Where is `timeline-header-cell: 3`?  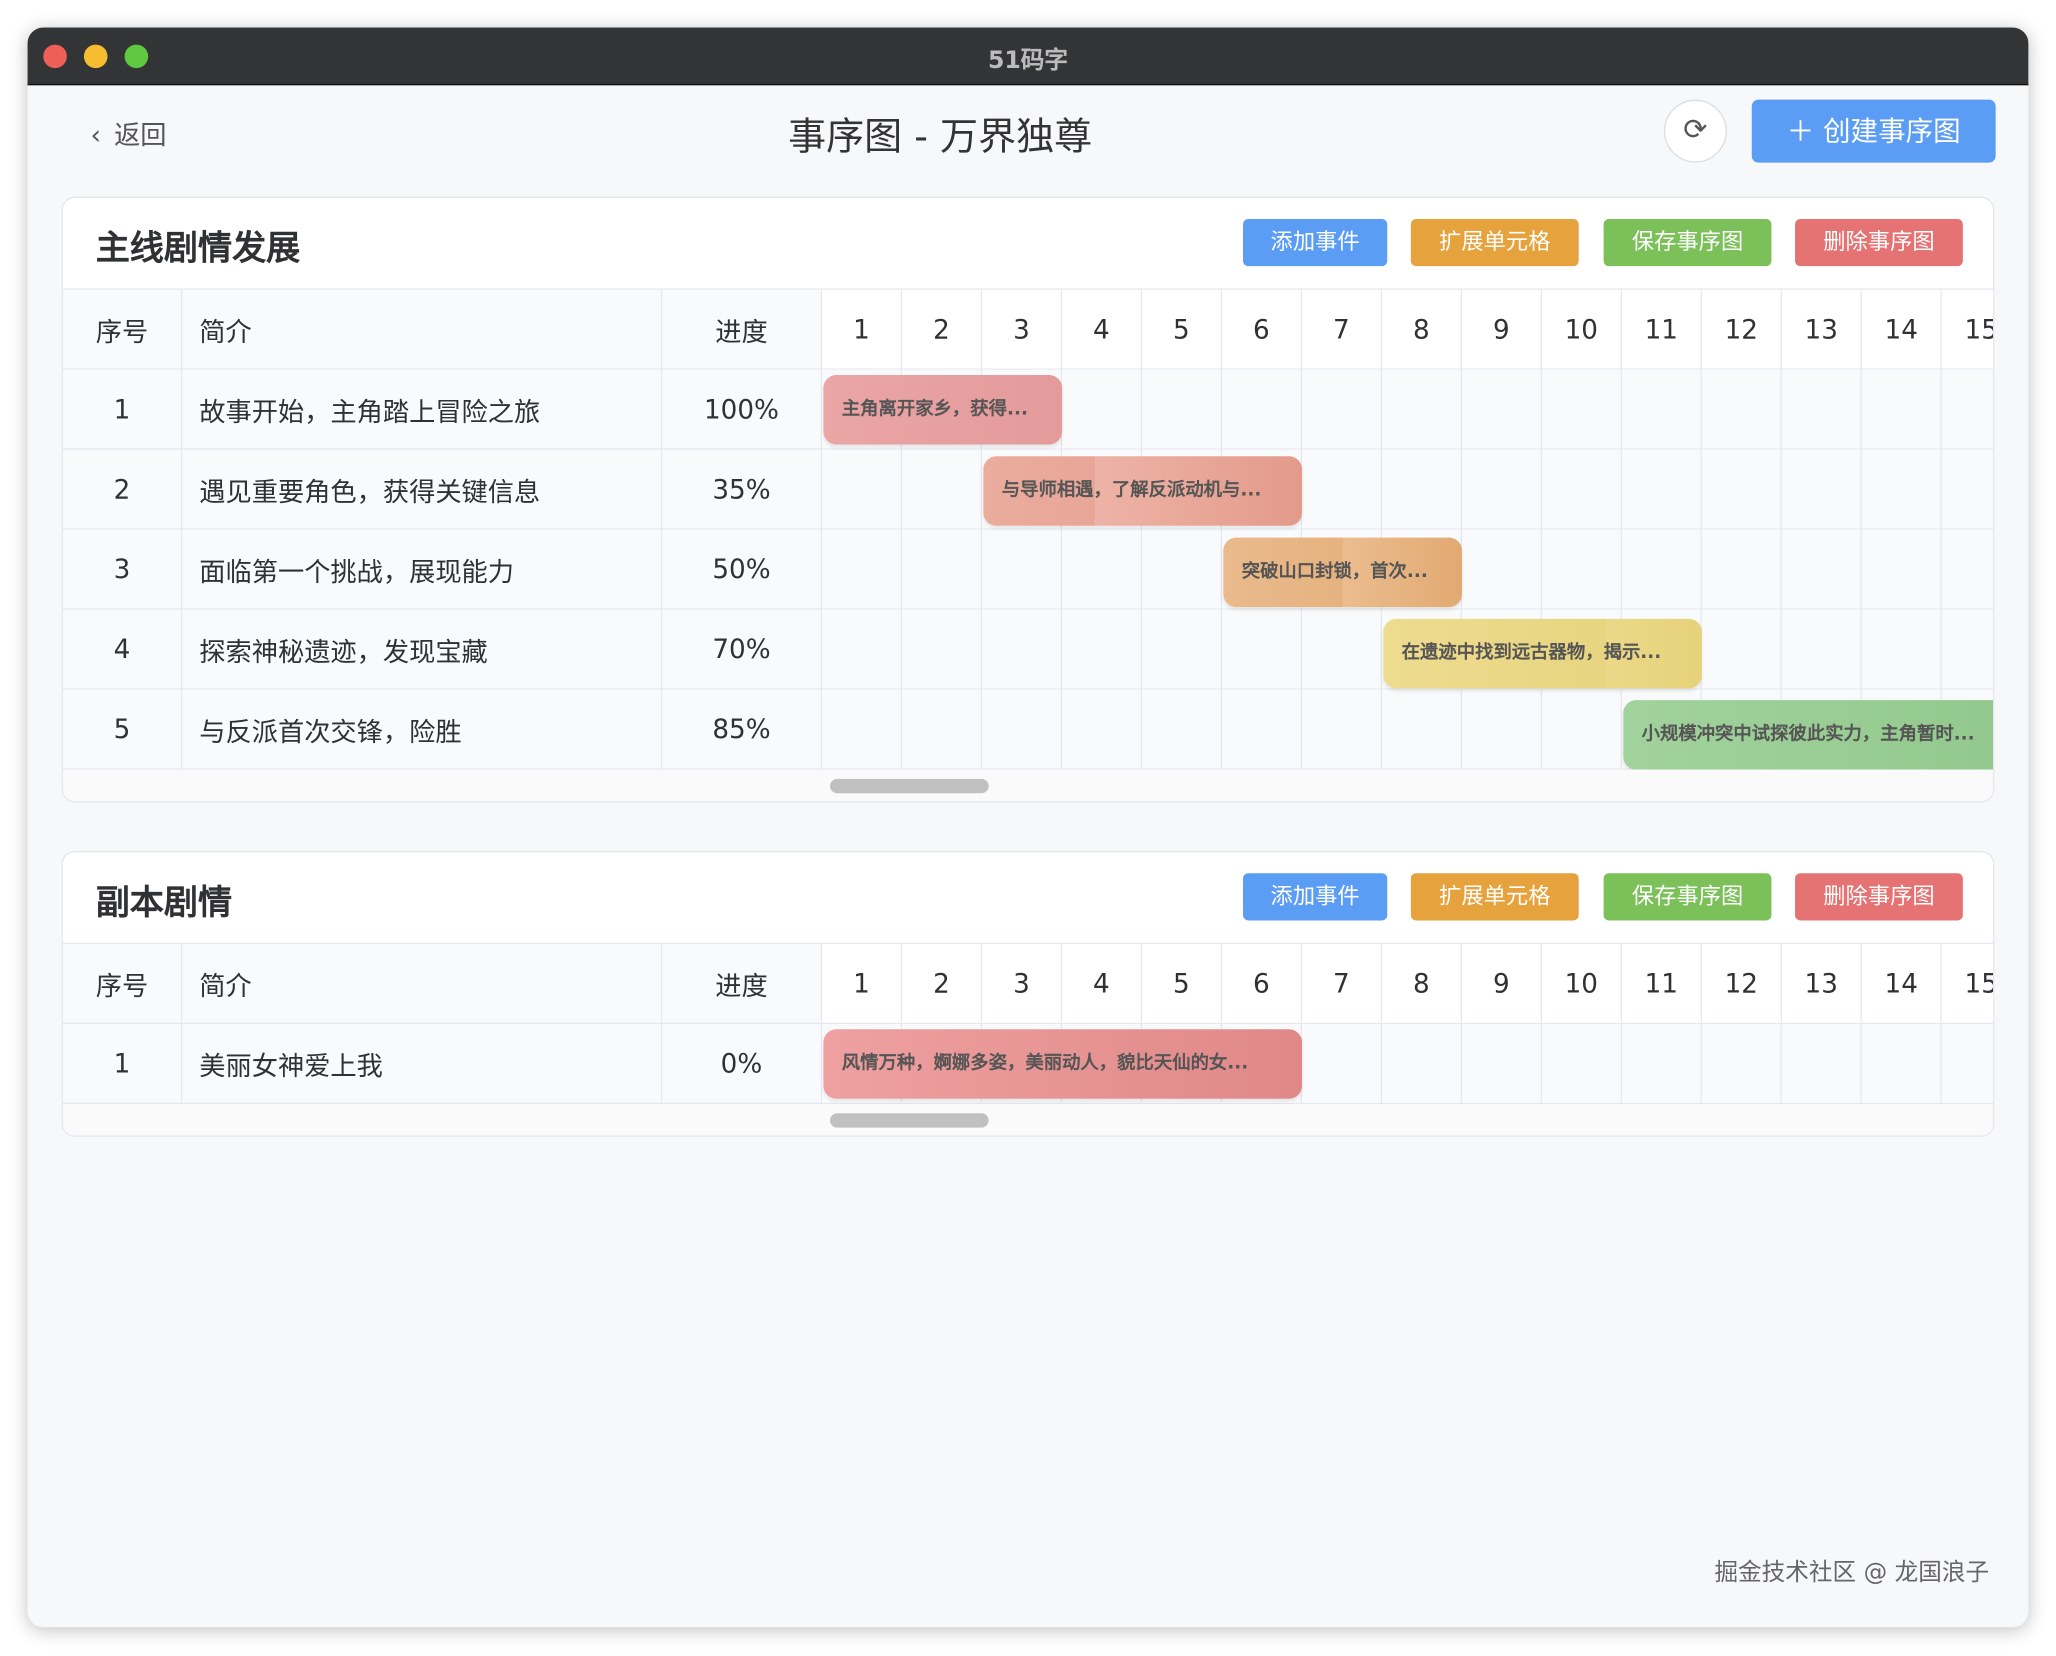 timeline-header-cell: 3 is located at coordinates (1022, 983).